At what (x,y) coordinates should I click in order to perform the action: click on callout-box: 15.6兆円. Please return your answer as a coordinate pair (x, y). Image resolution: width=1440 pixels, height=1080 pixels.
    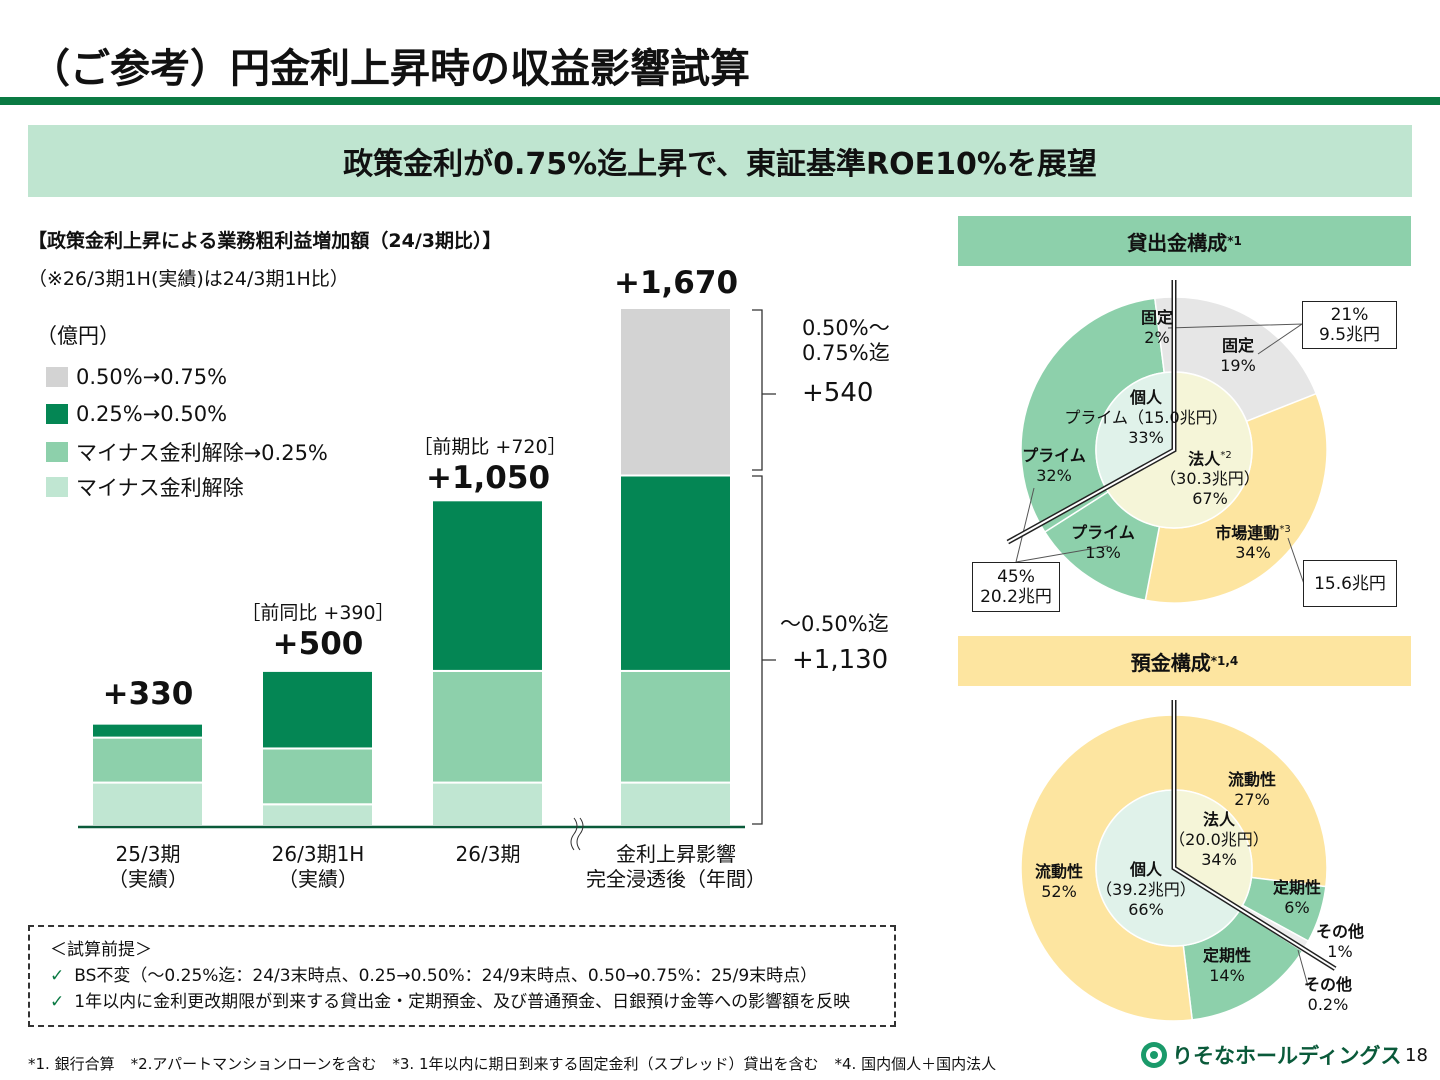
    Looking at the image, I should click on (1350, 583).